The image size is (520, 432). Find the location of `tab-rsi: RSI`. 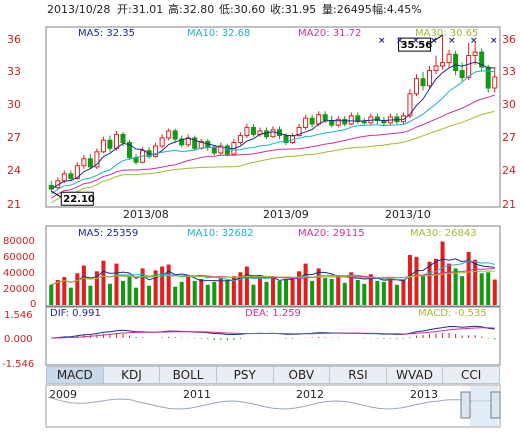

tab-rsi: RSI is located at coordinates (358, 375).